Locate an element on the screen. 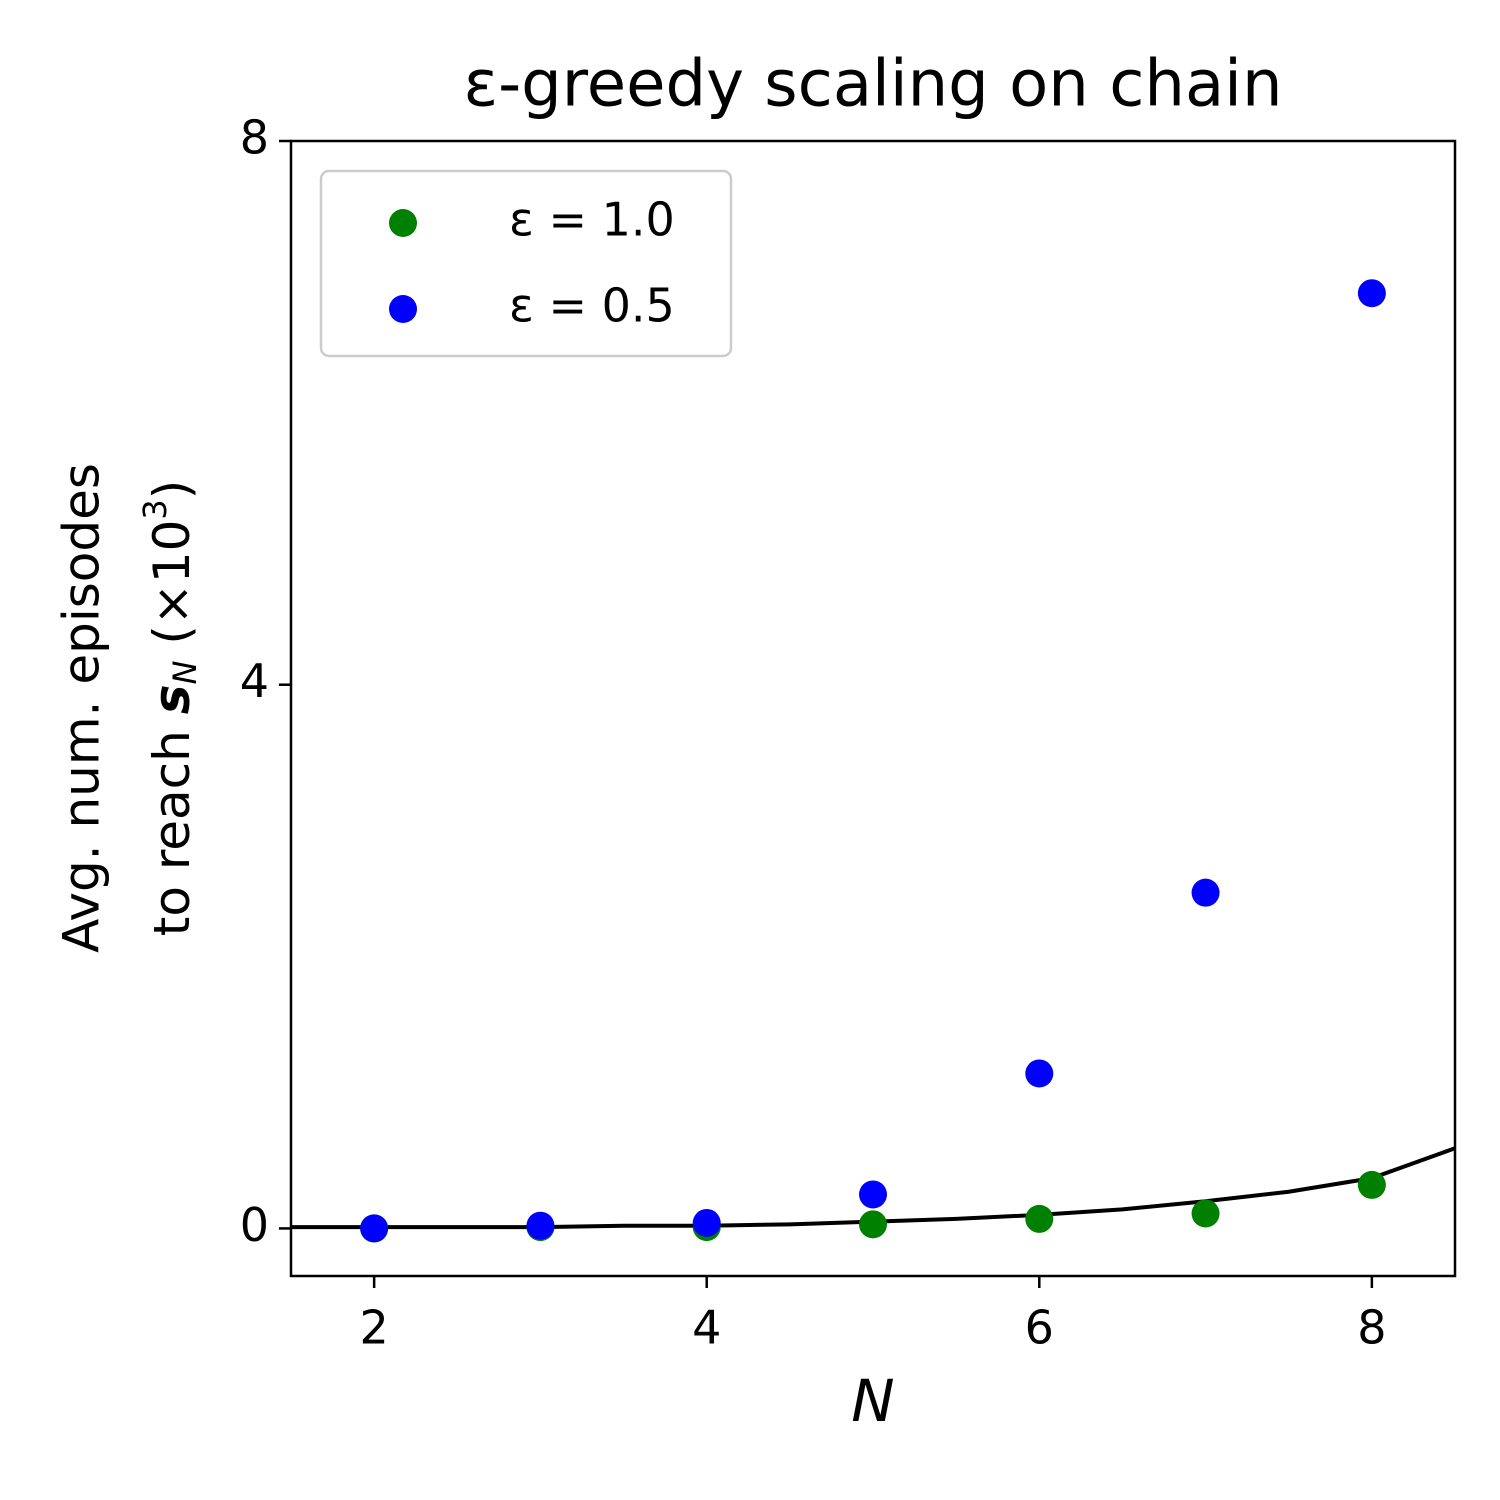 This screenshot has width=1500, height=1500. y-label-part: (×10 is located at coordinates (172, 590).